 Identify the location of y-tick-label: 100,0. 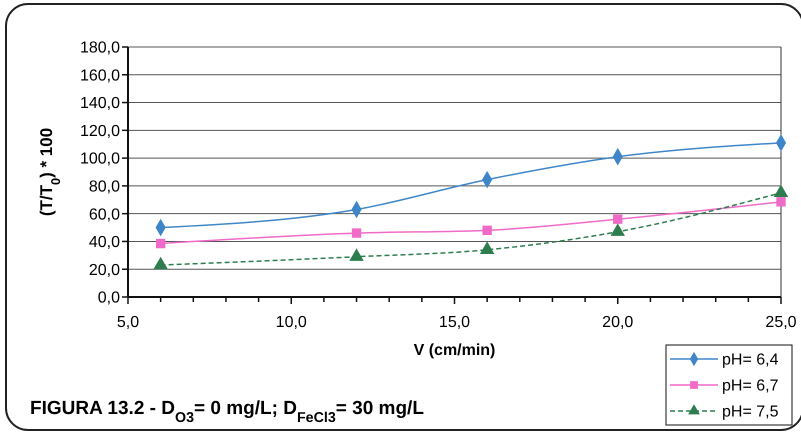
(100, 159).